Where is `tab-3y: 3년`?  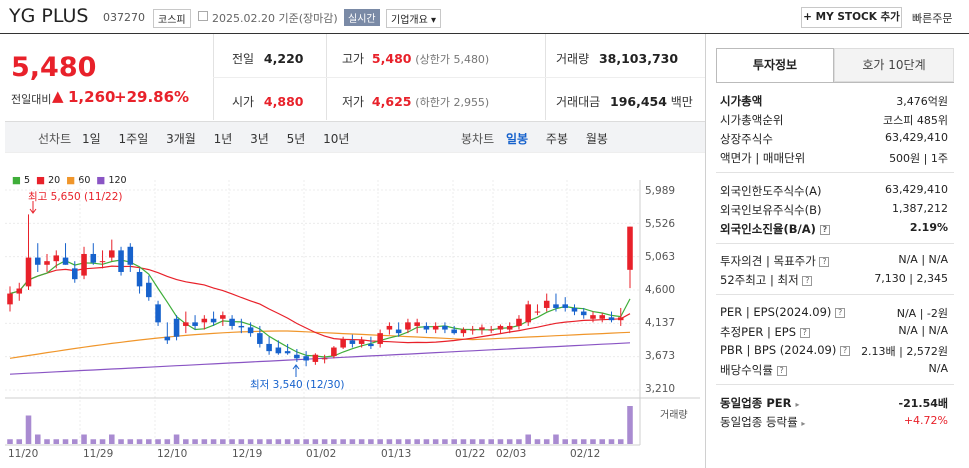
tab-3y: 3년 is located at coordinates (259, 139).